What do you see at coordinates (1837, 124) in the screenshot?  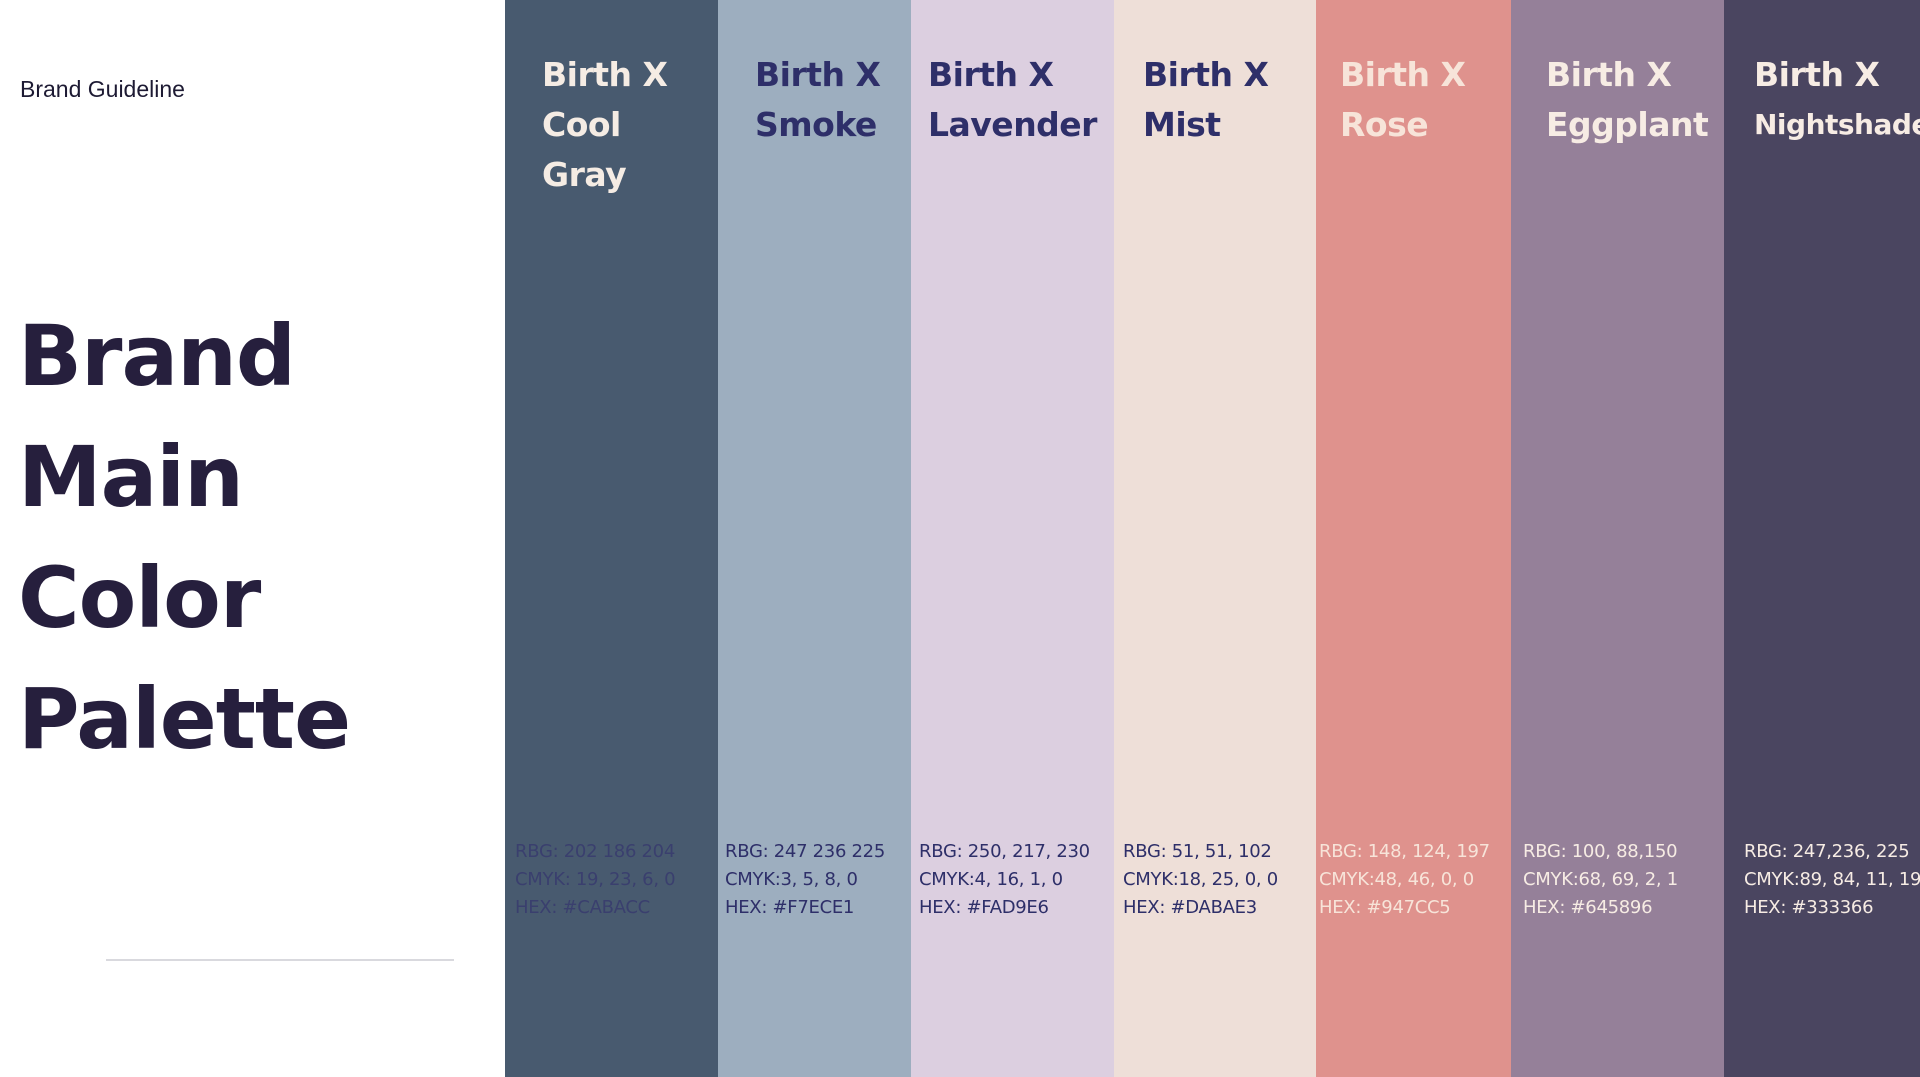 I see `swatch-name-line: Nightshade` at bounding box center [1837, 124].